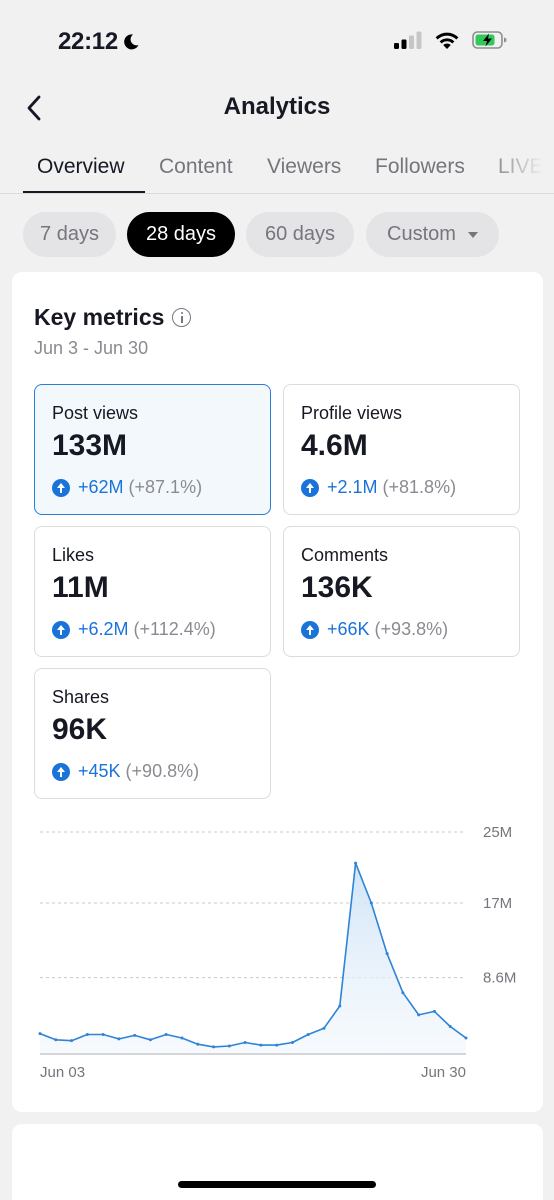 Image resolution: width=554 pixels, height=1200 pixels. Describe the element at coordinates (127, 487) in the screenshot. I see `metric-change: +62M (+87.1%)` at that location.